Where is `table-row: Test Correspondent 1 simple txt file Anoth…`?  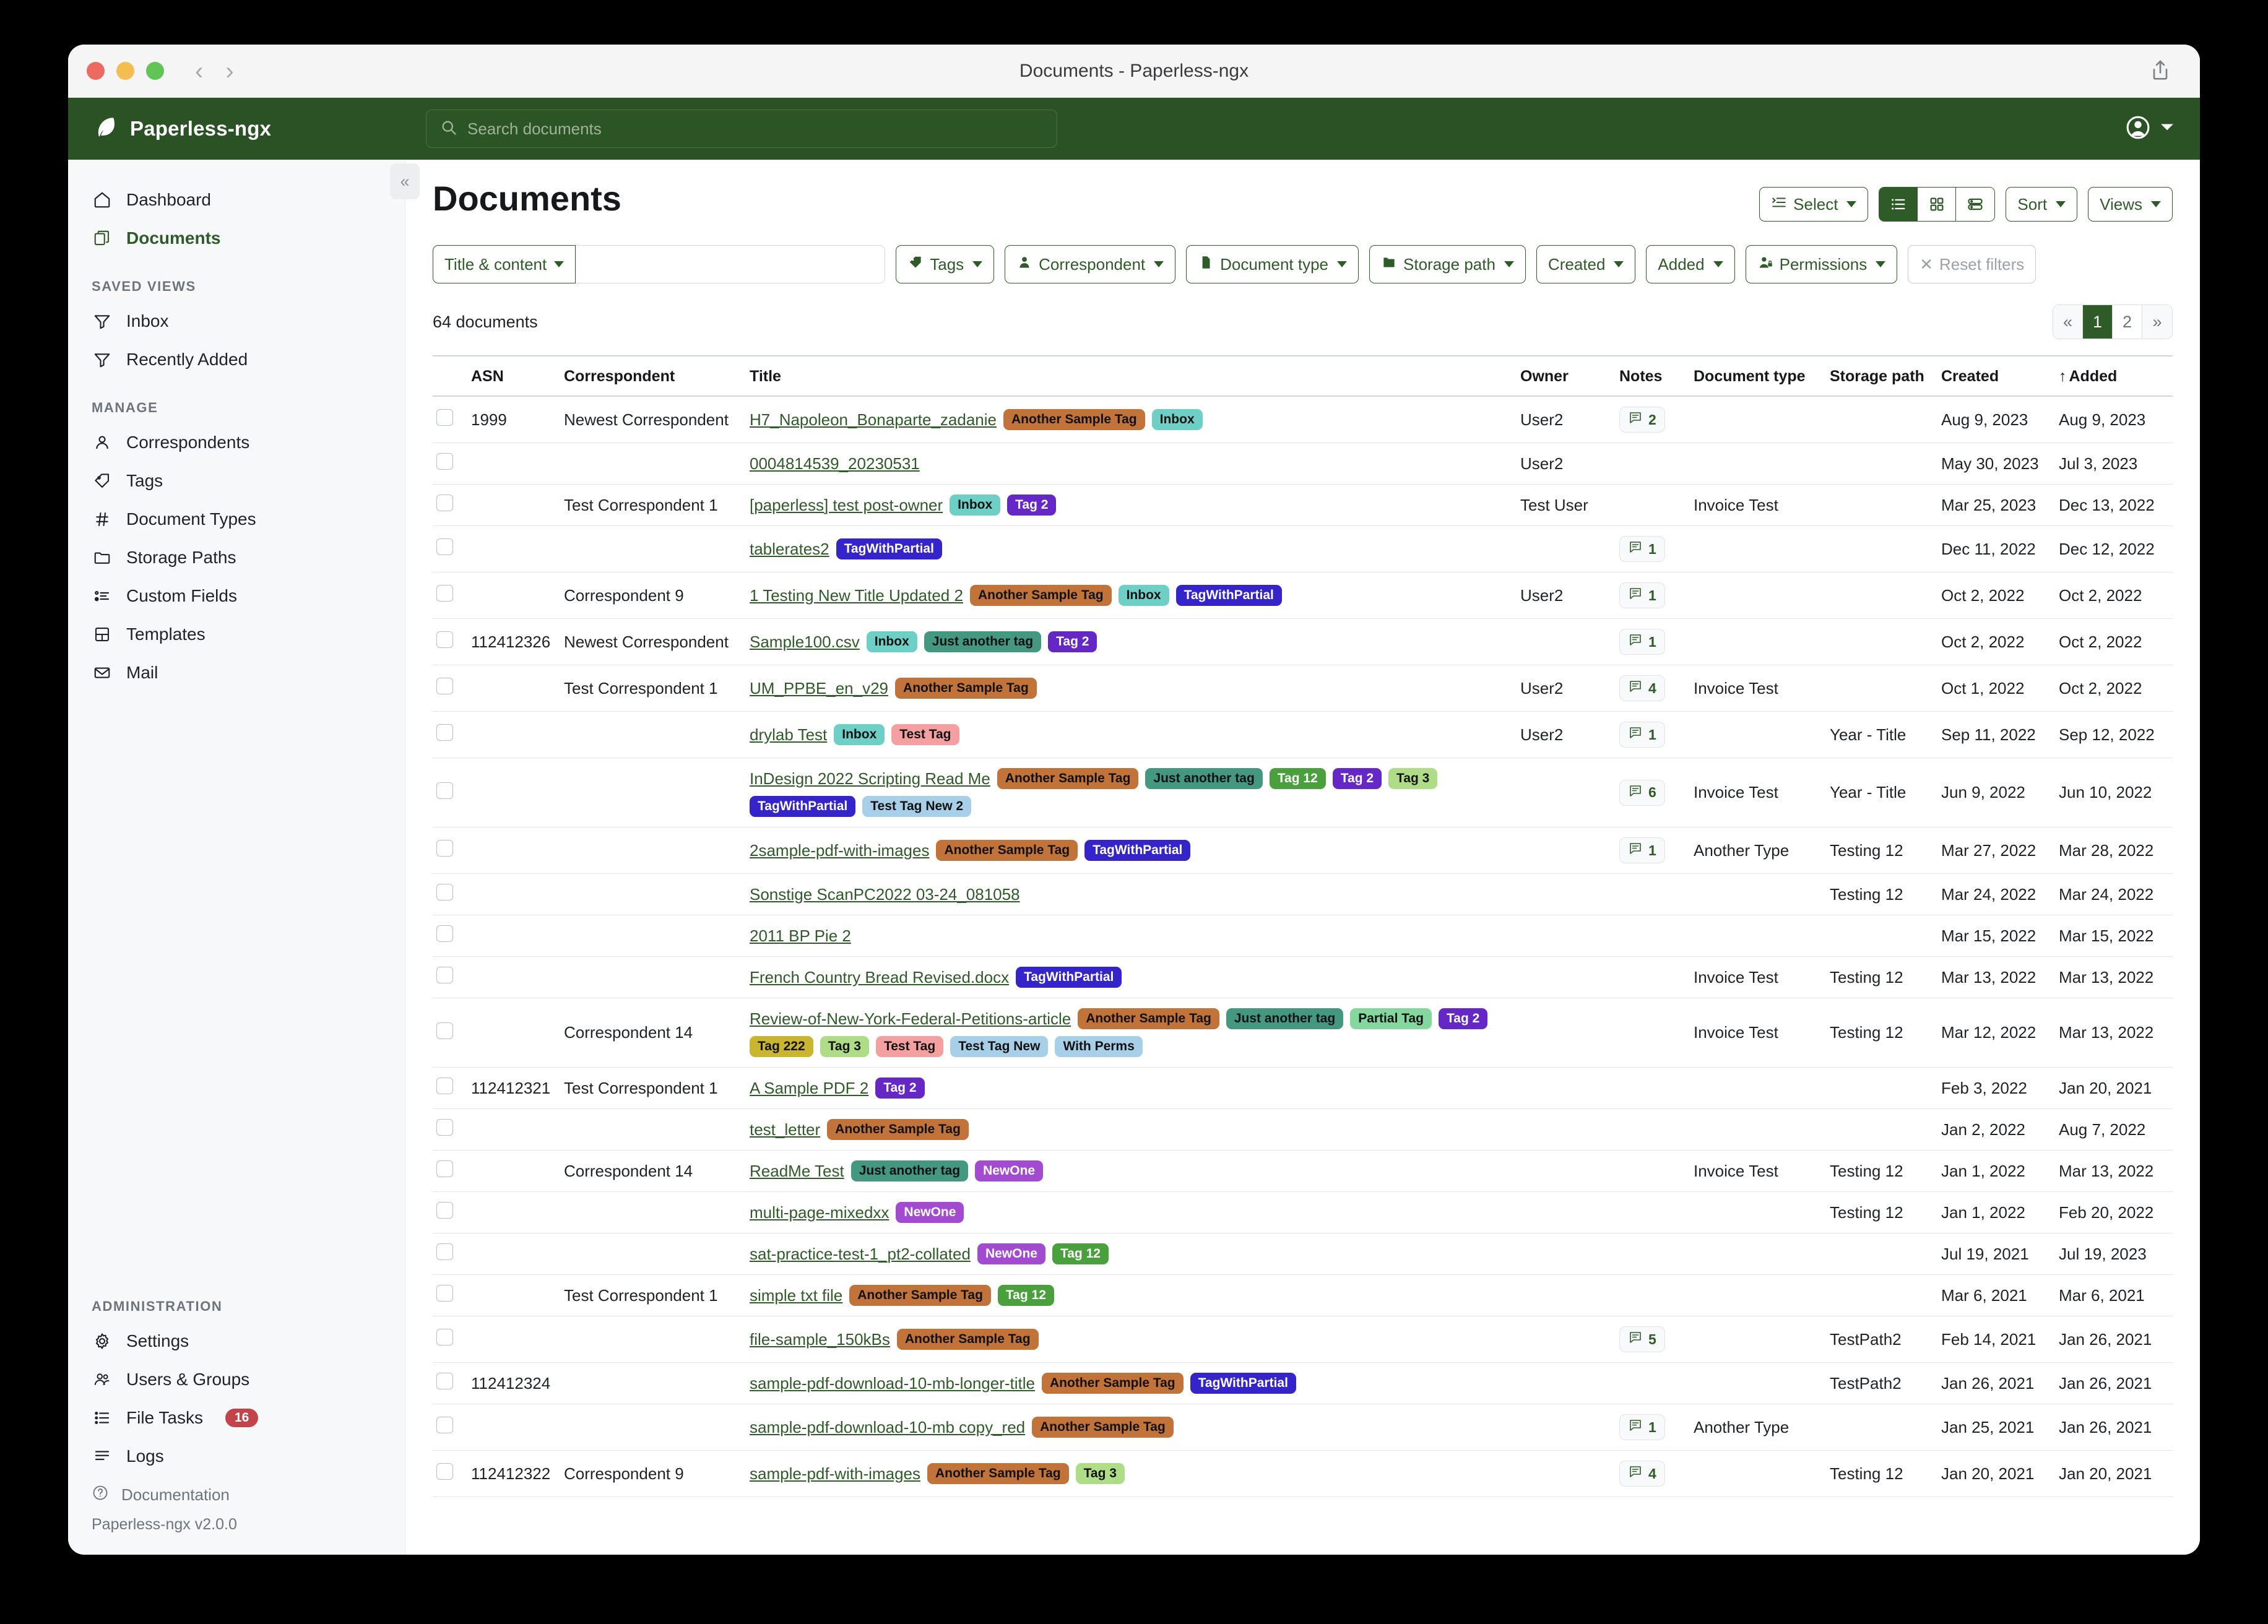
table-row: Test Correspondent 1 simple txt file Anoth… is located at coordinates (1303, 1295).